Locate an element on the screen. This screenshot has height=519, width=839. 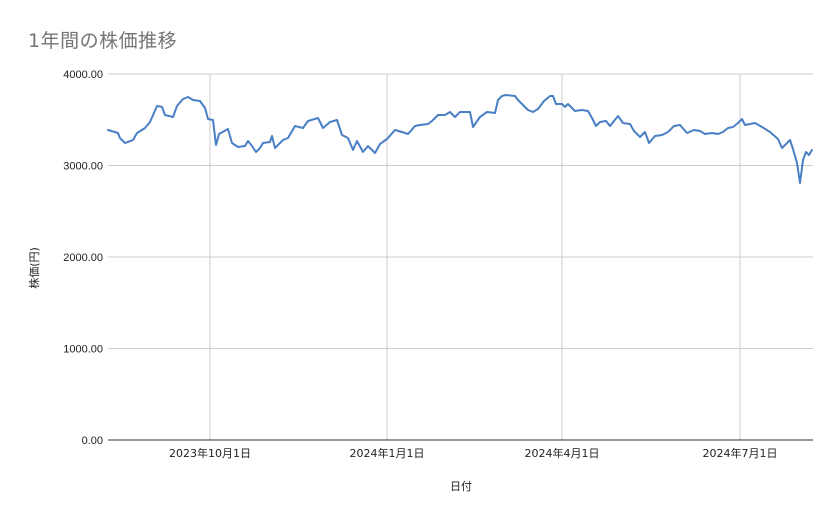
y-tick-label: 1000.00 is located at coordinates (83, 350).